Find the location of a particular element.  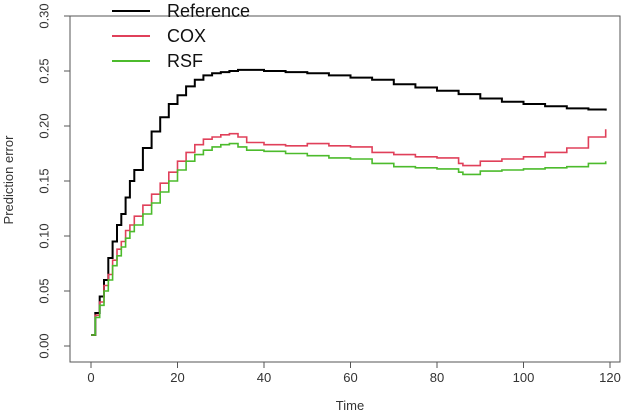

legend: Reference COX RSF is located at coordinates (181, 36).